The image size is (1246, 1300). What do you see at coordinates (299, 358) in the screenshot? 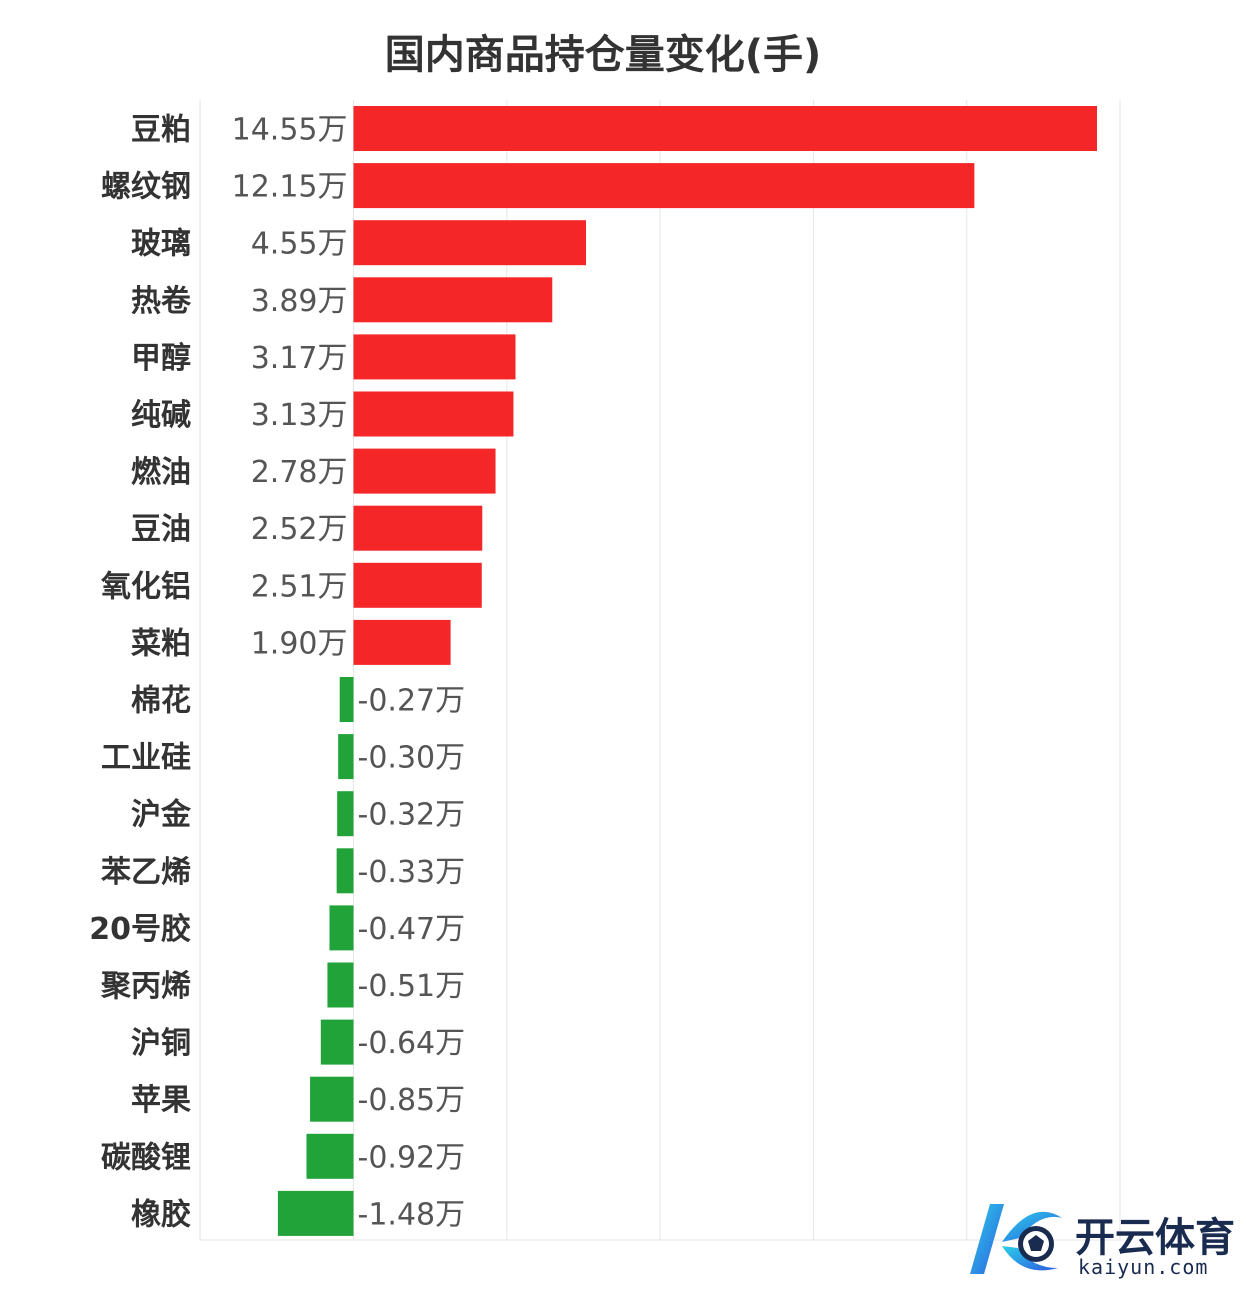
I see `value-label: 3.17万` at bounding box center [299, 358].